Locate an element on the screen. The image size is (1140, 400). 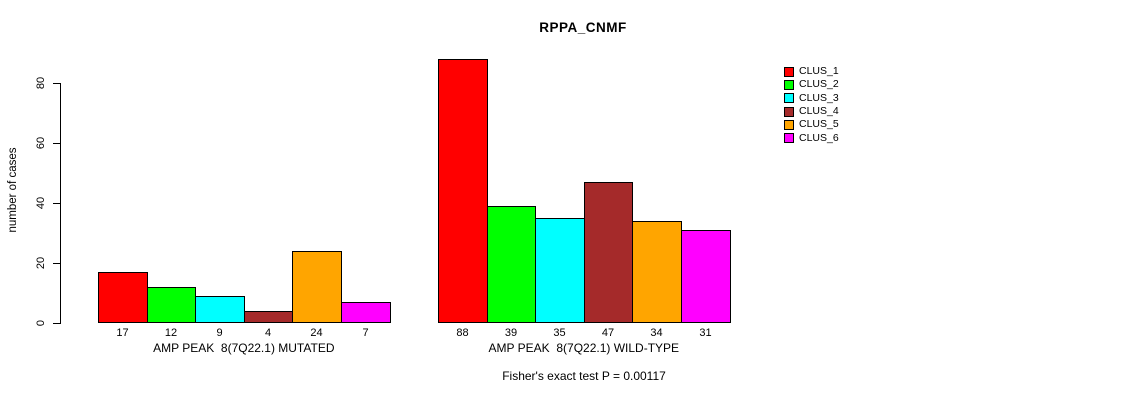
bar-clus_3-group1 is located at coordinates (220, 309).